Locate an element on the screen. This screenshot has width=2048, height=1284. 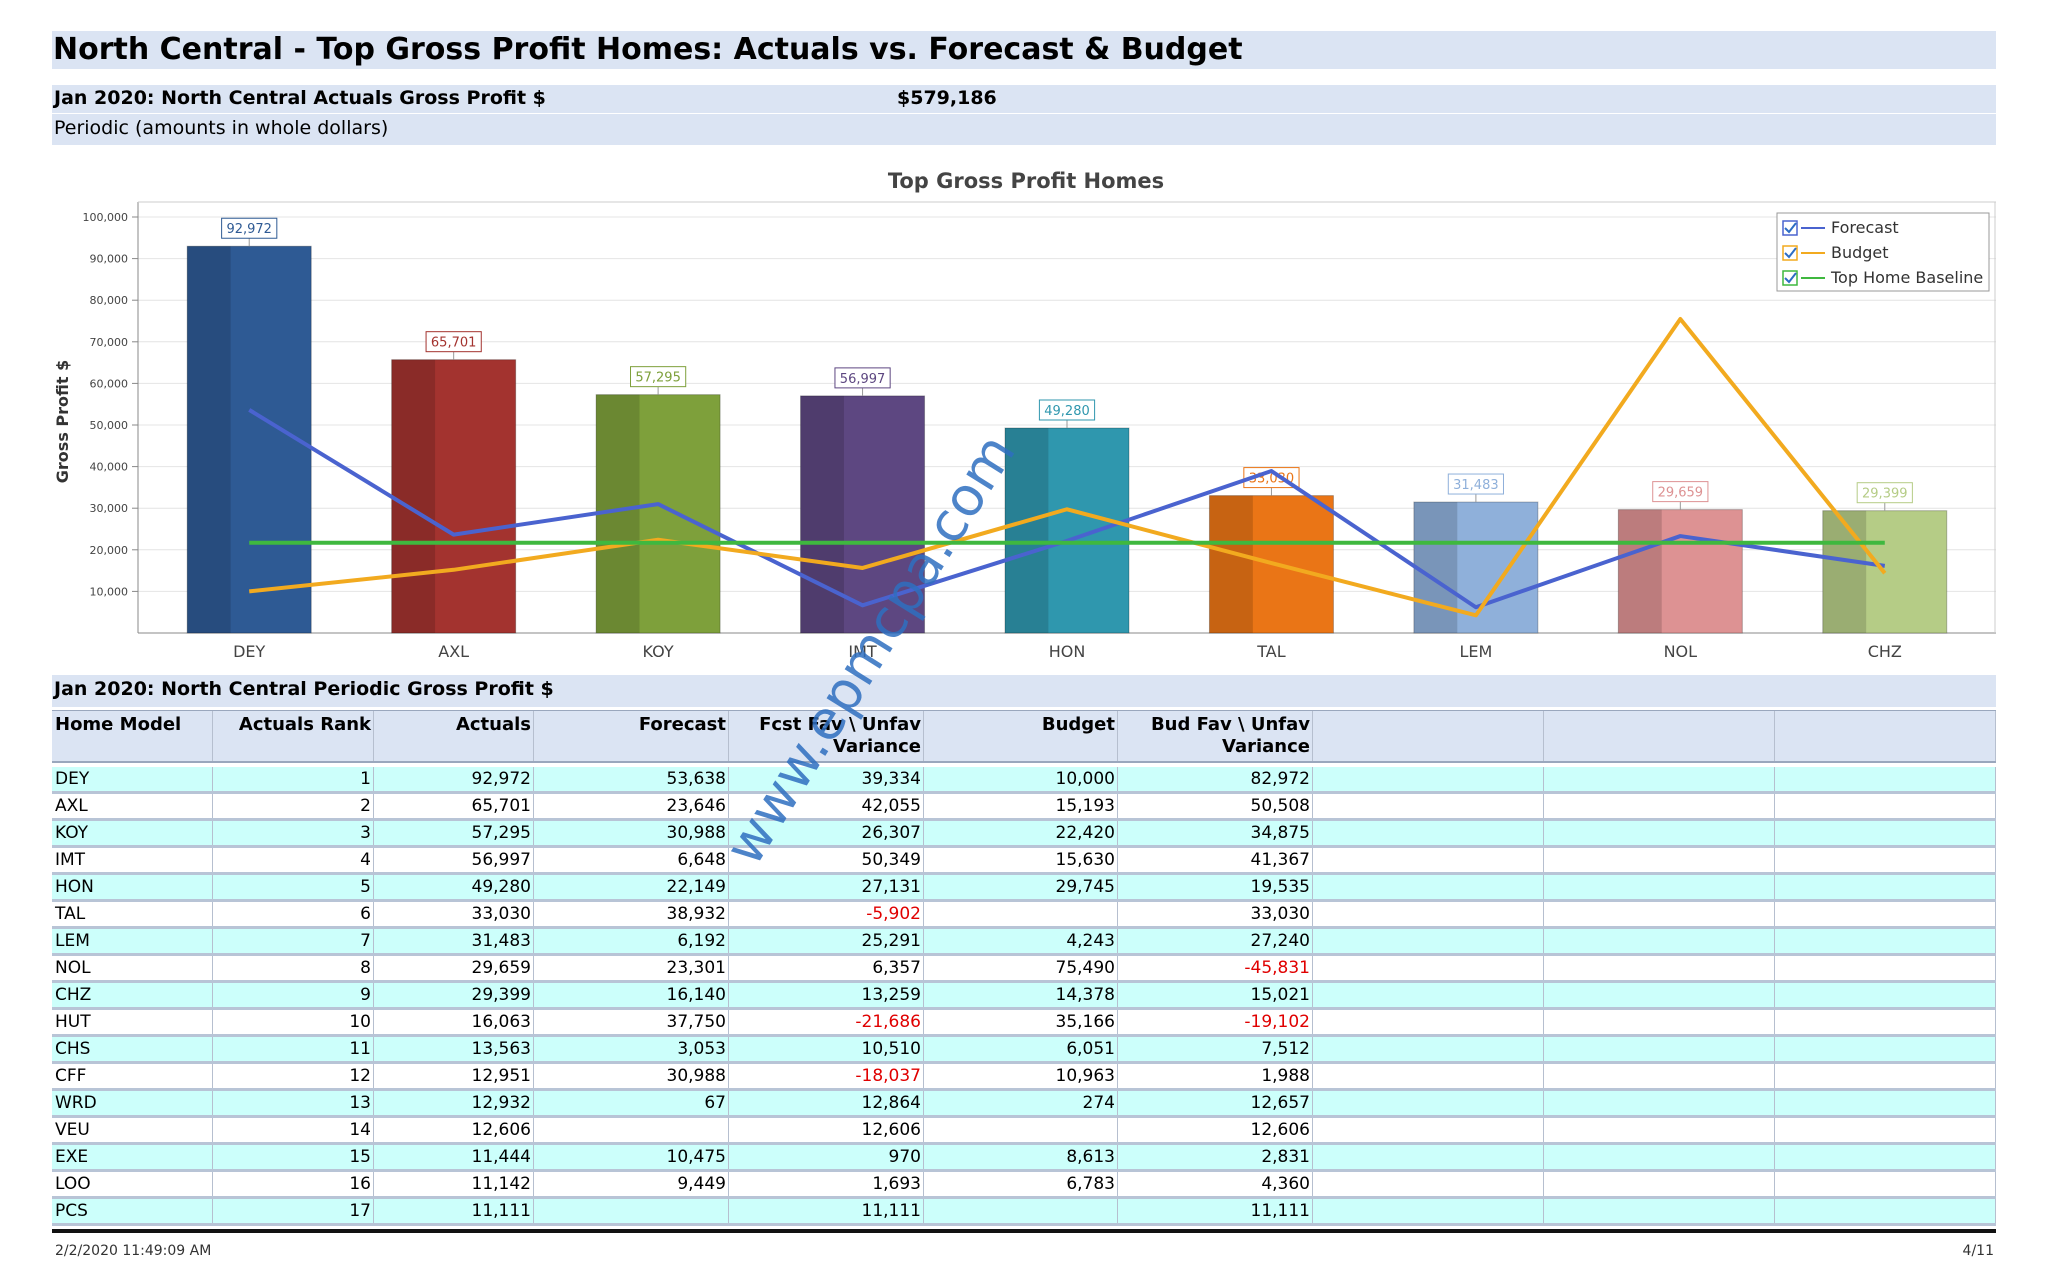
table-cell: 6,648 is located at coordinates (631, 860).